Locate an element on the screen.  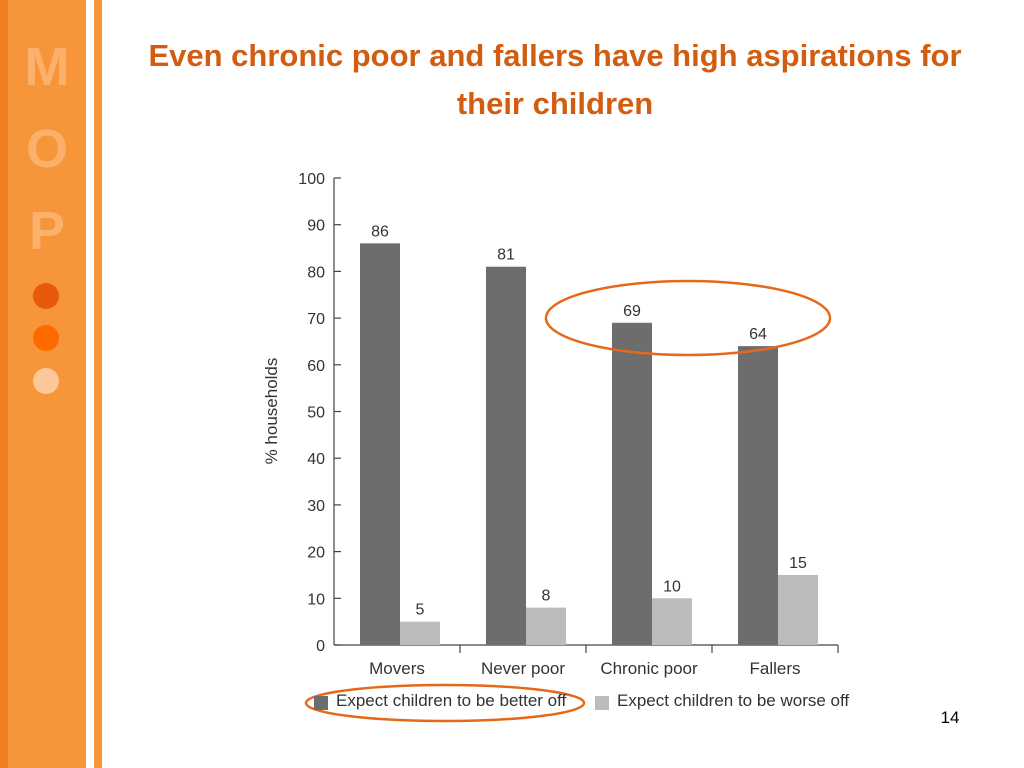
y-tick-label: 80 is located at coordinates (316, 272).